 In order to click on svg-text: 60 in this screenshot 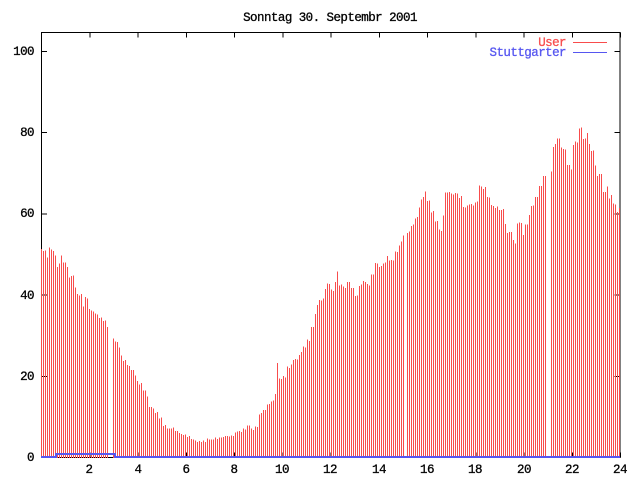, I will do `click(27, 214)`.